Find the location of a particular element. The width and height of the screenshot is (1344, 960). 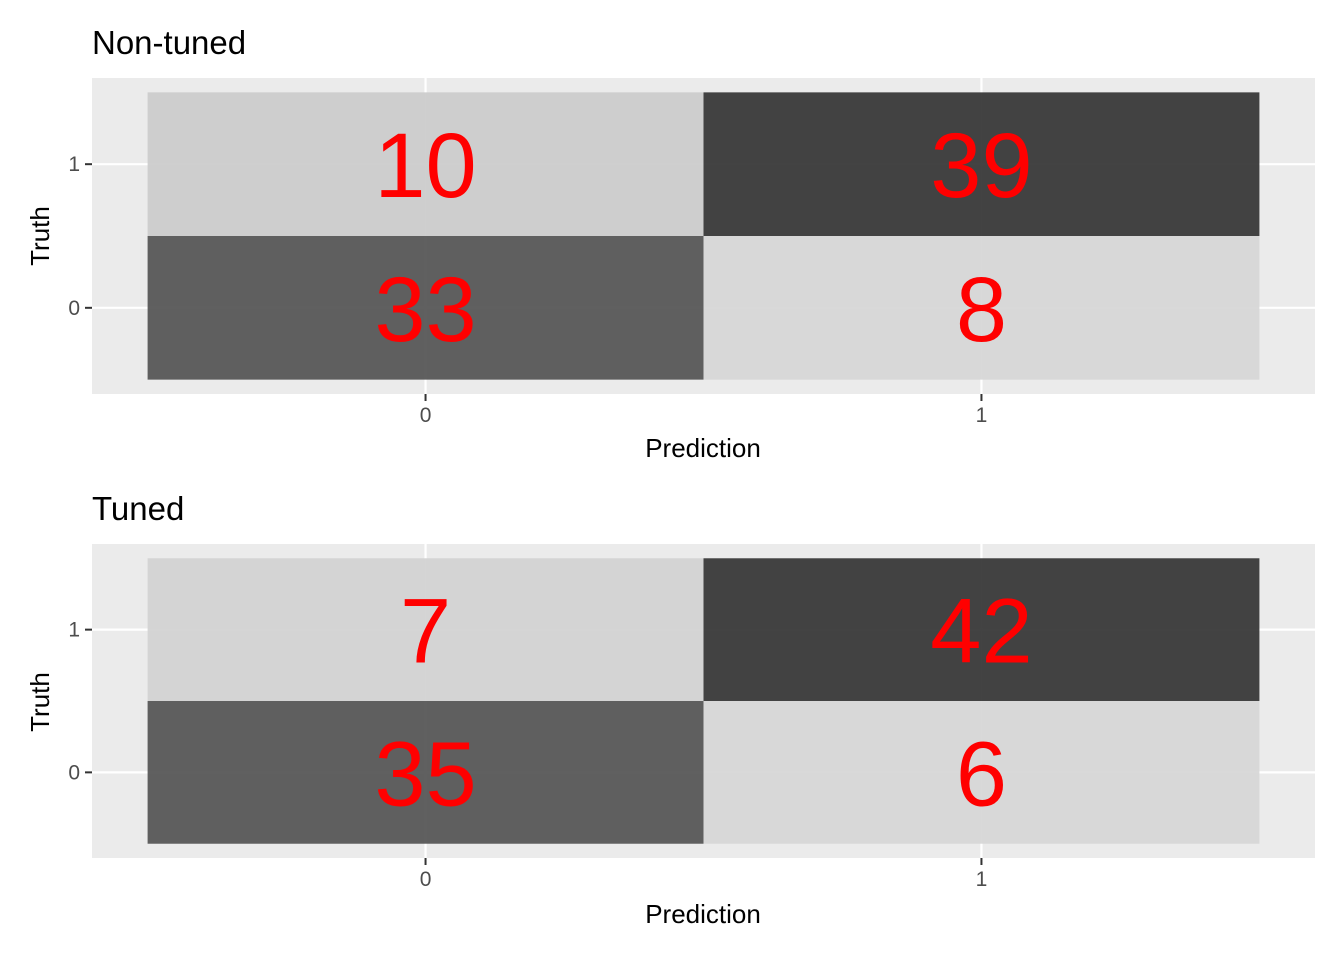

chart-title: Tuned is located at coordinates (138, 508).